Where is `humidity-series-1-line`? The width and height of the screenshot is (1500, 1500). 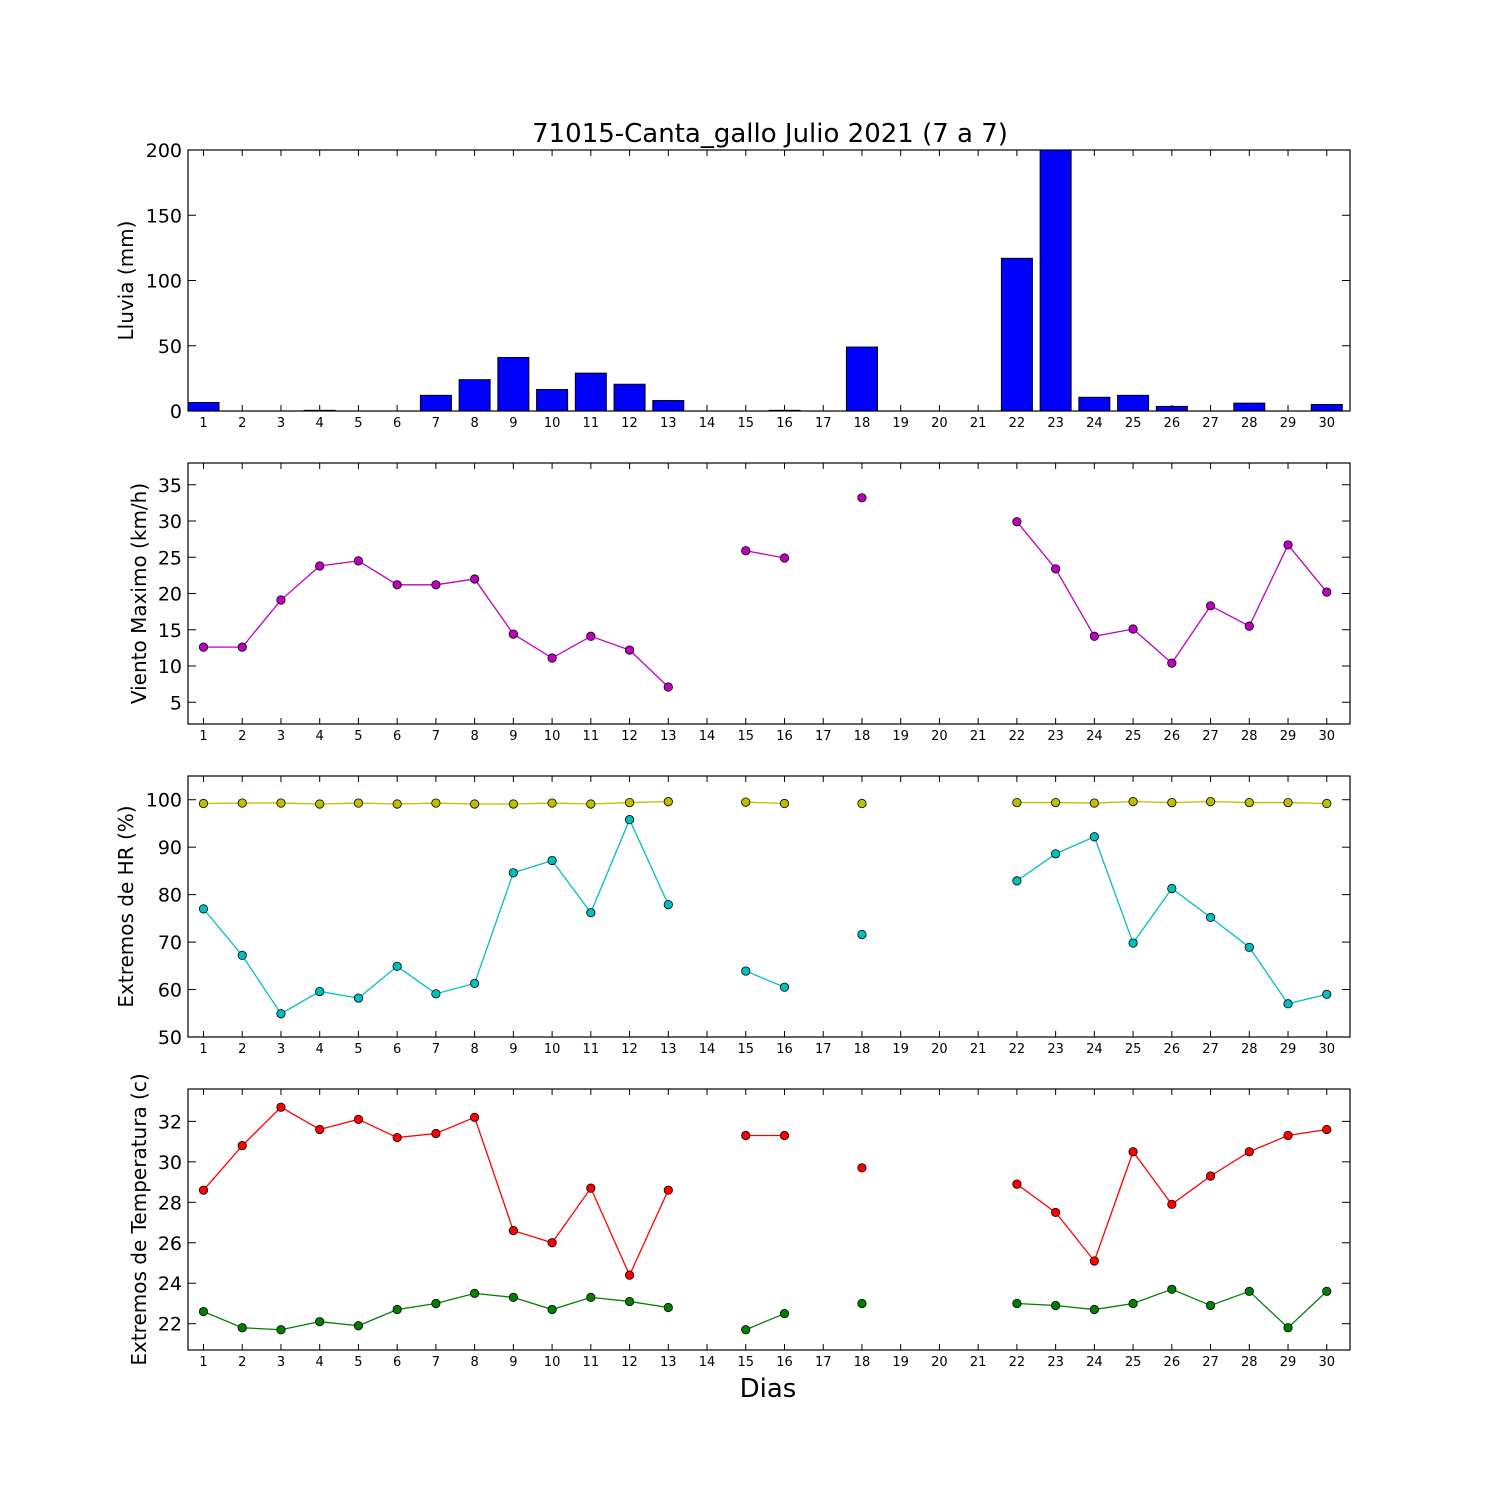 humidity-series-1-line is located at coordinates (765, 979).